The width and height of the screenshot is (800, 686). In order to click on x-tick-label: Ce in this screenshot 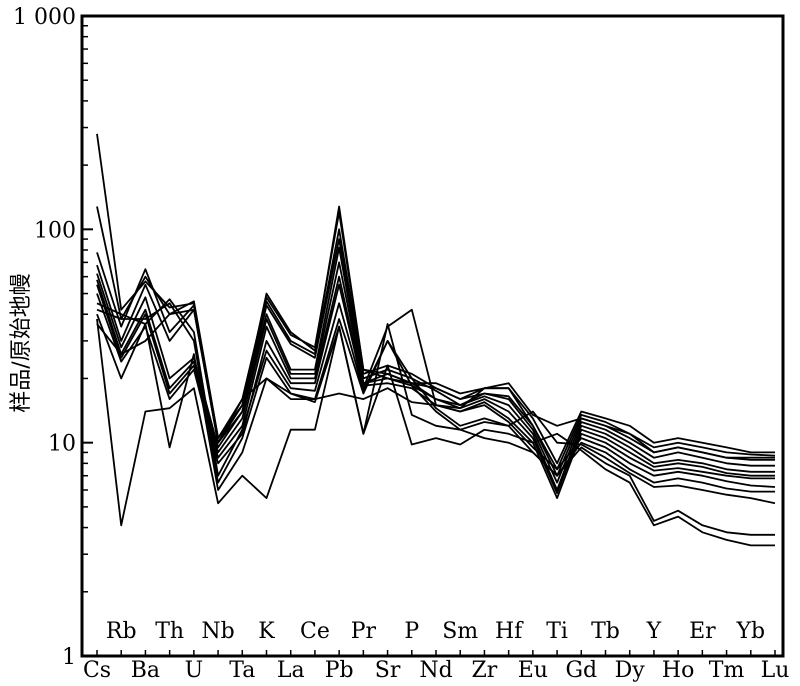, I will do `click(315, 631)`.